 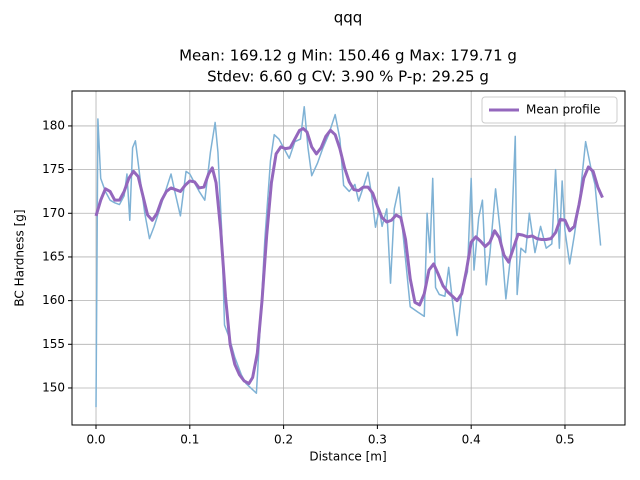 I want to click on x-axis-label: Distance [m], so click(x=347, y=457).